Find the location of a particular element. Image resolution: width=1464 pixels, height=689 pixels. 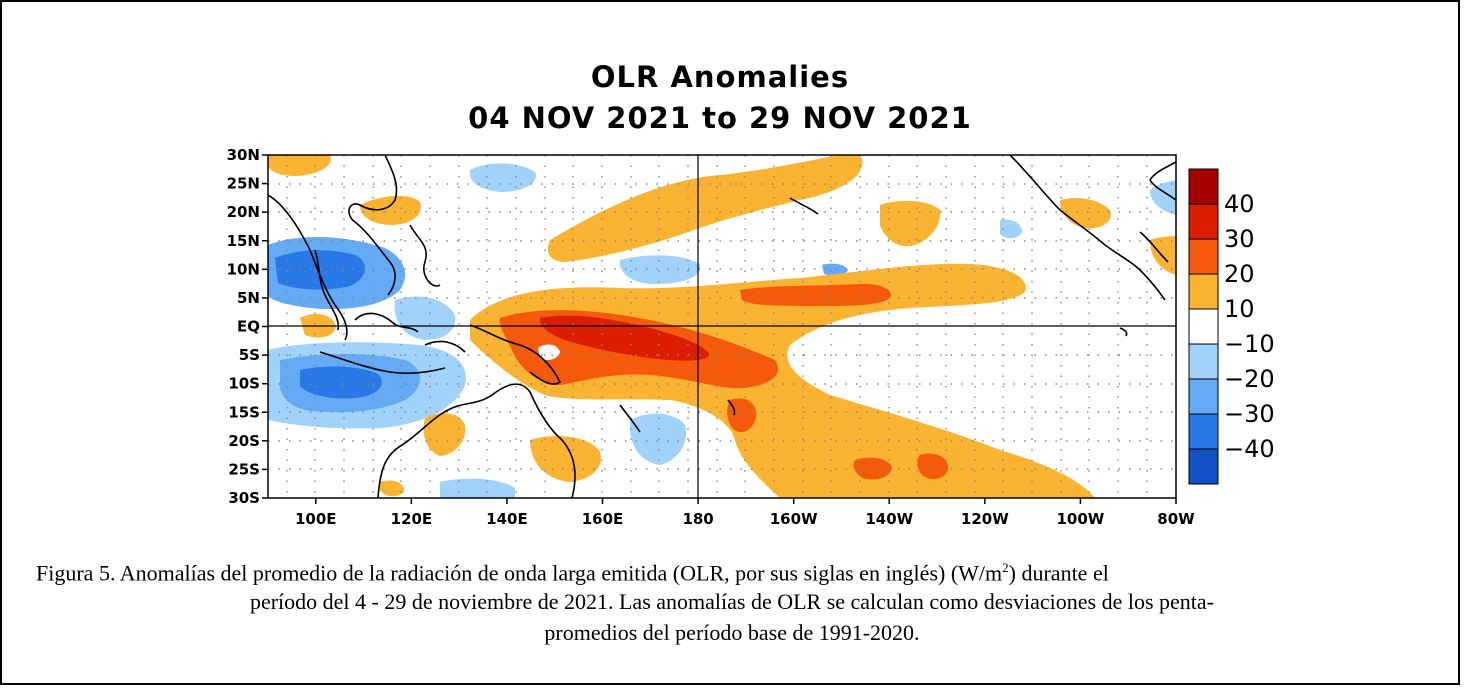

colorbar-tick-label: −30 is located at coordinates (1249, 414).